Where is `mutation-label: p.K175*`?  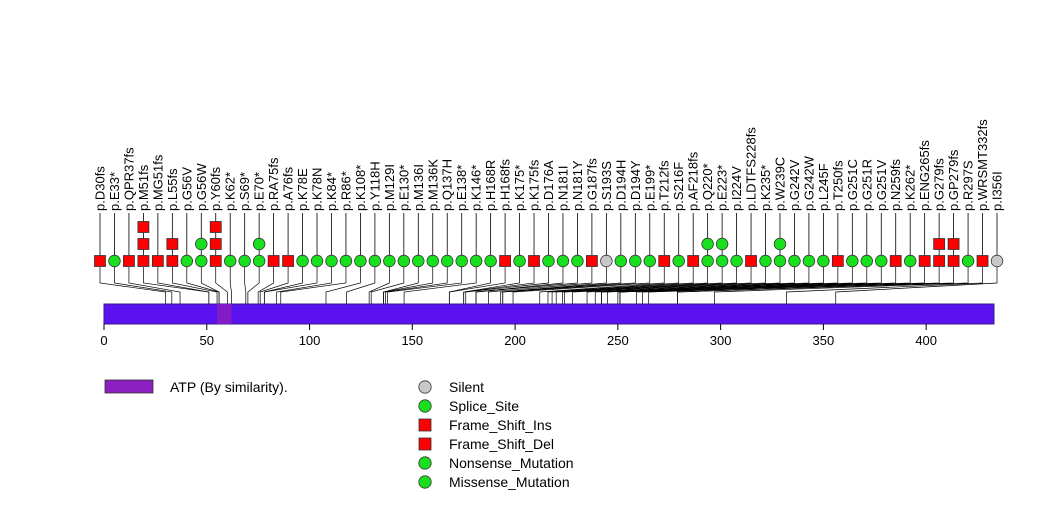 mutation-label: p.K175* is located at coordinates (519, 188).